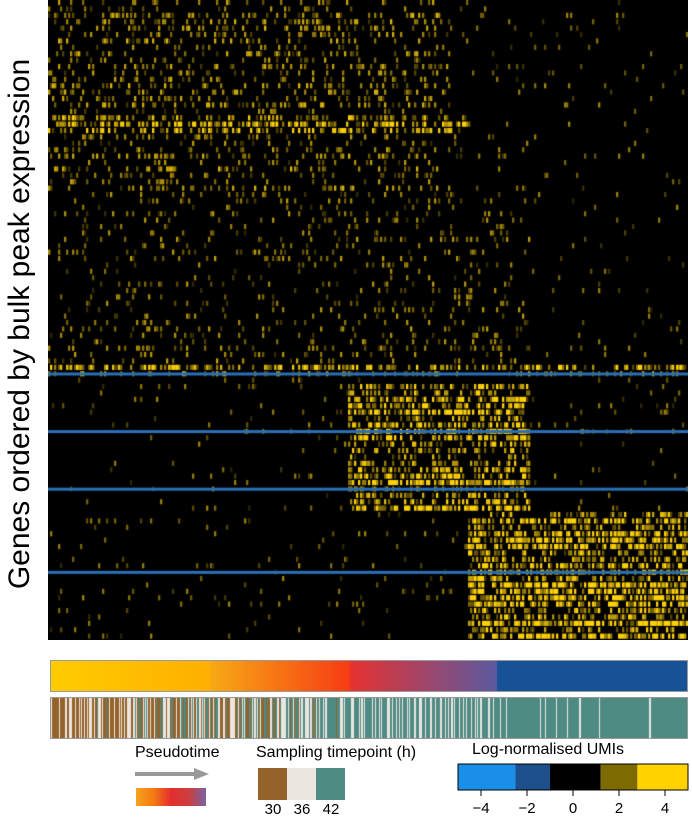 The width and height of the screenshot is (692, 820). I want to click on umi-tick-label-3: 2, so click(619, 808).